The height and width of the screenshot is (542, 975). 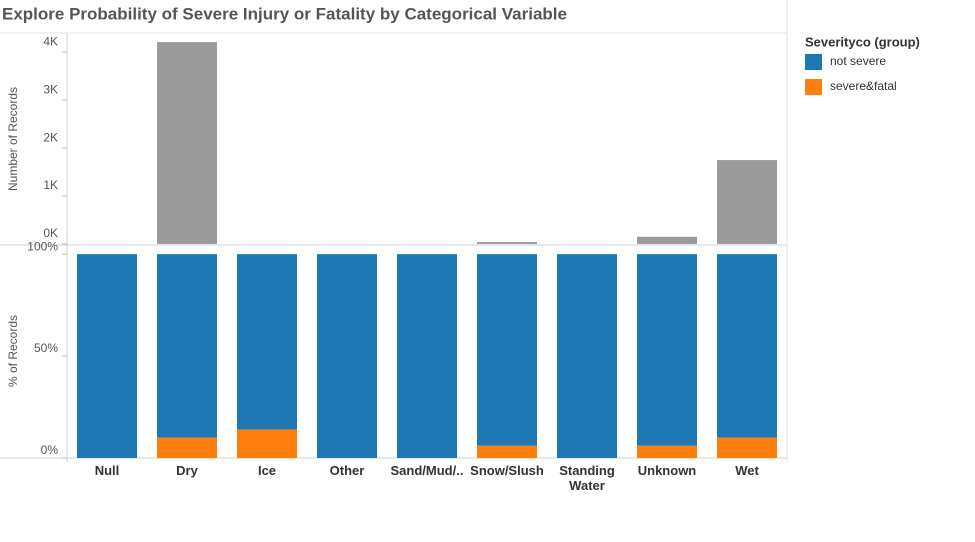 What do you see at coordinates (50, 89) in the screenshot?
I see `y-tick-label: 3K` at bounding box center [50, 89].